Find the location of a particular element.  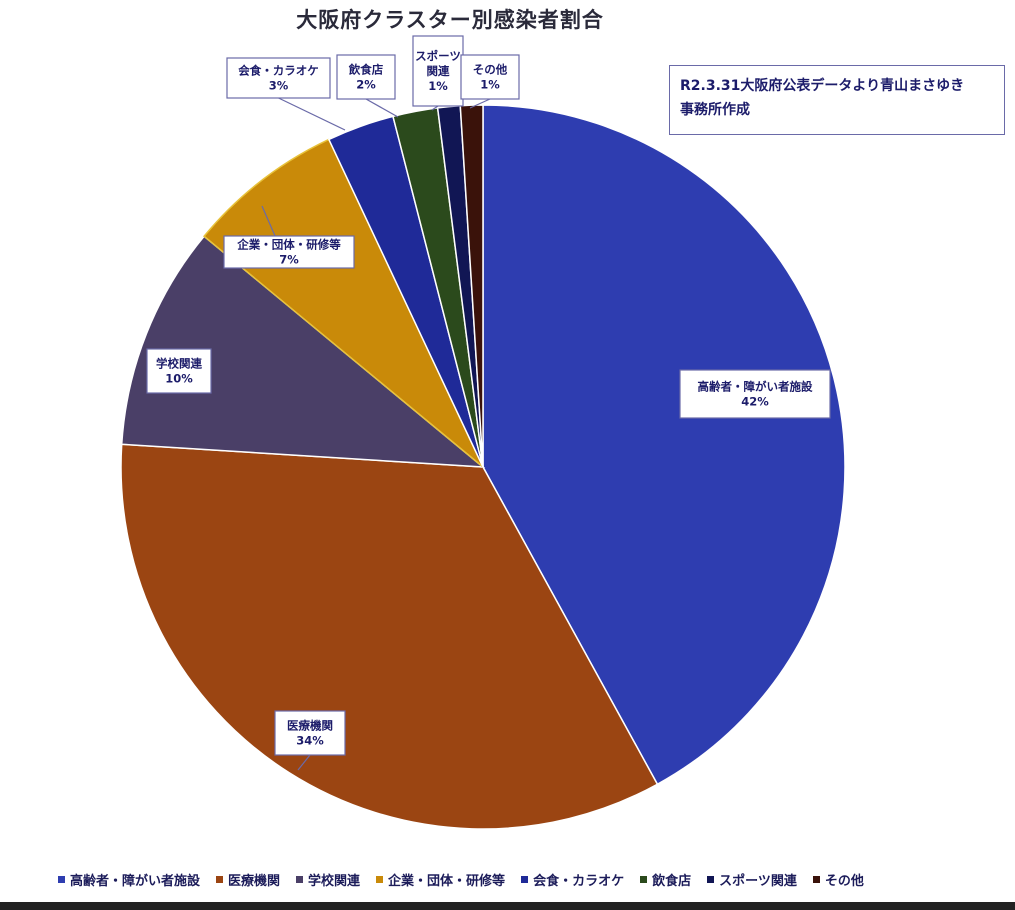

legend-label-7: その他 is located at coordinates (844, 881).